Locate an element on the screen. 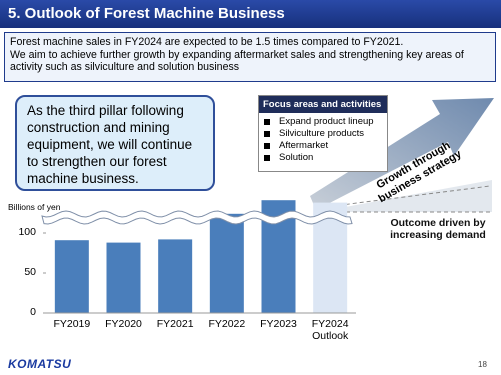 This screenshot has width=501, height=375. outcome-label: Outcome driven by increasing demand is located at coordinates (438, 229).